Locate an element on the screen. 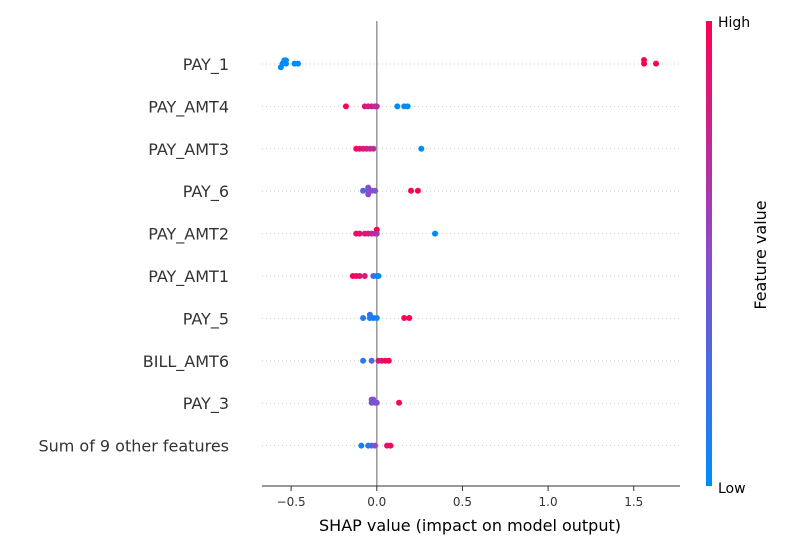 The height and width of the screenshot is (550, 800). x-axis-ticks: −0.5 0.0 0.5 1.0 1.5 is located at coordinates (460, 497).